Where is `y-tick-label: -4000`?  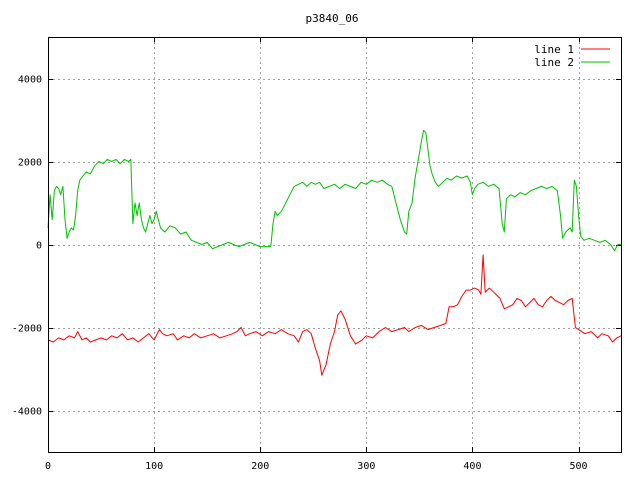
y-tick-label: -4000 is located at coordinates (27, 412).